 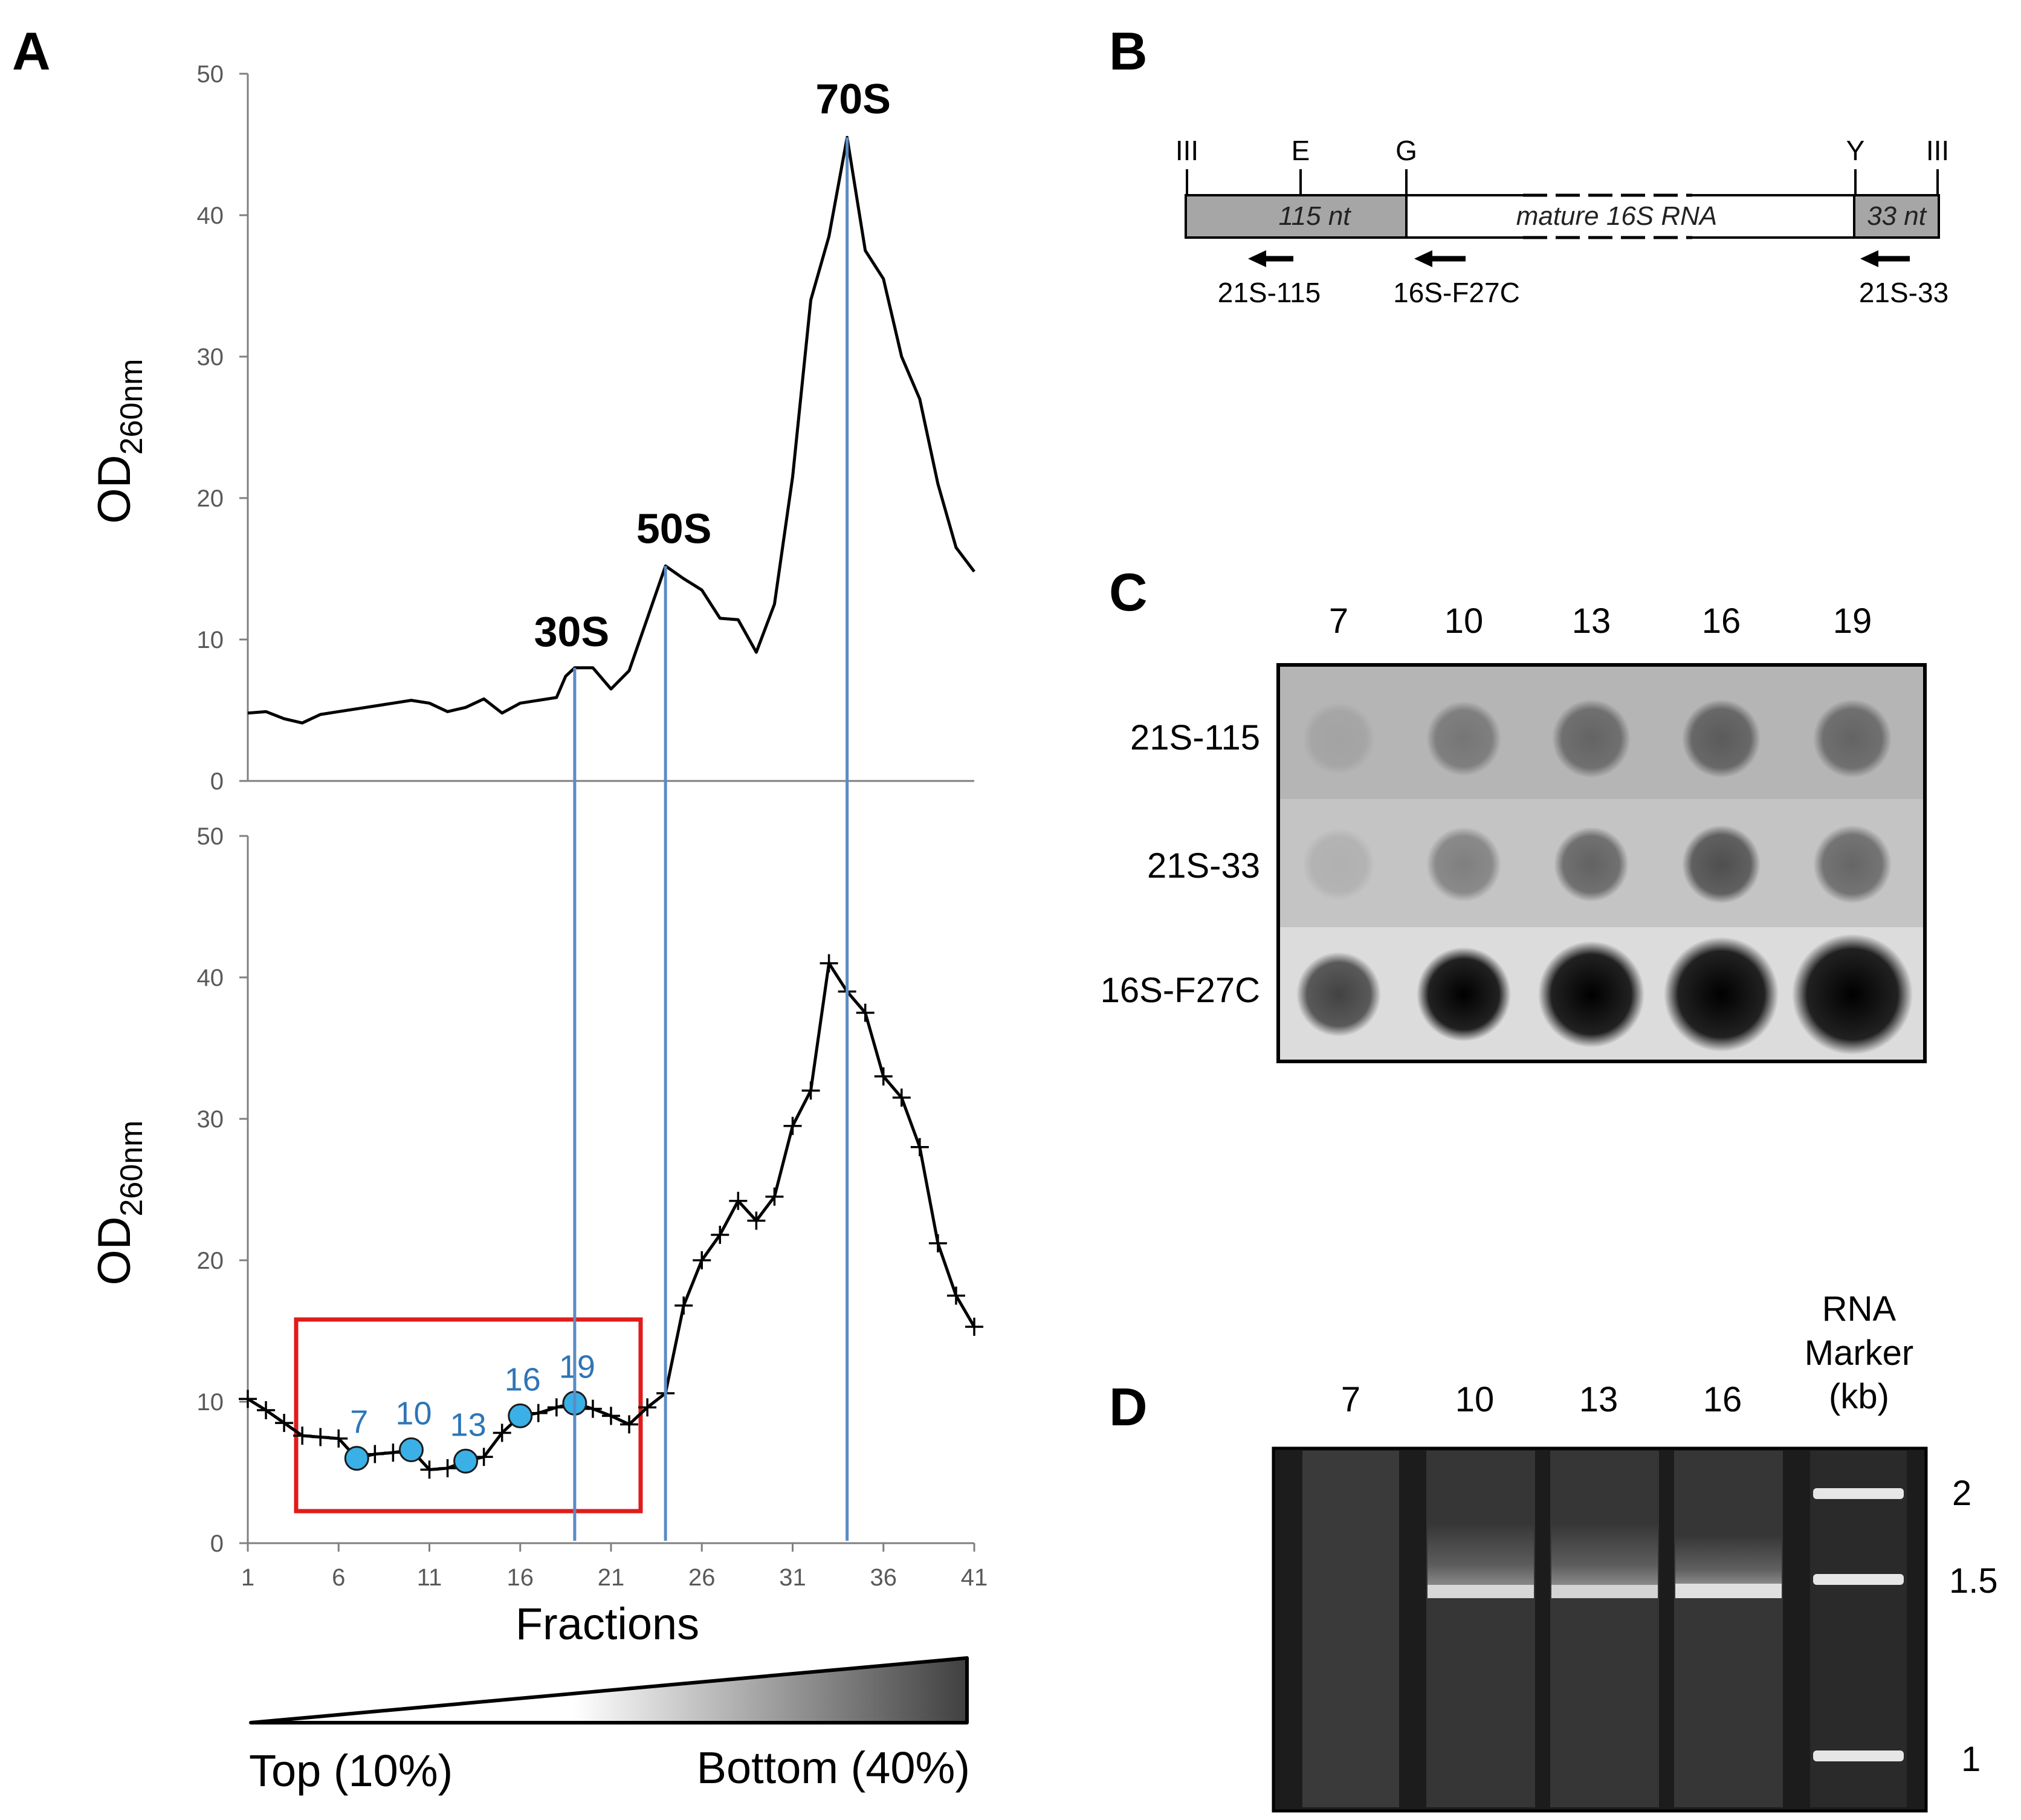 What do you see at coordinates (1350, 1399) in the screenshot?
I see `gel-lane-label: 7` at bounding box center [1350, 1399].